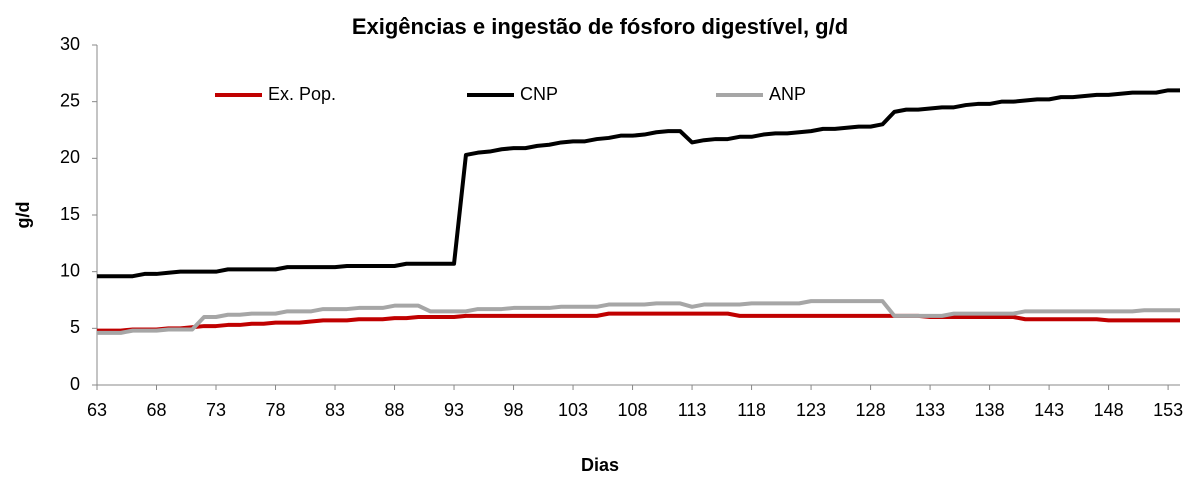 This screenshot has width=1200, height=478. What do you see at coordinates (539, 94) in the screenshot?
I see `legend-label: CNP` at bounding box center [539, 94].